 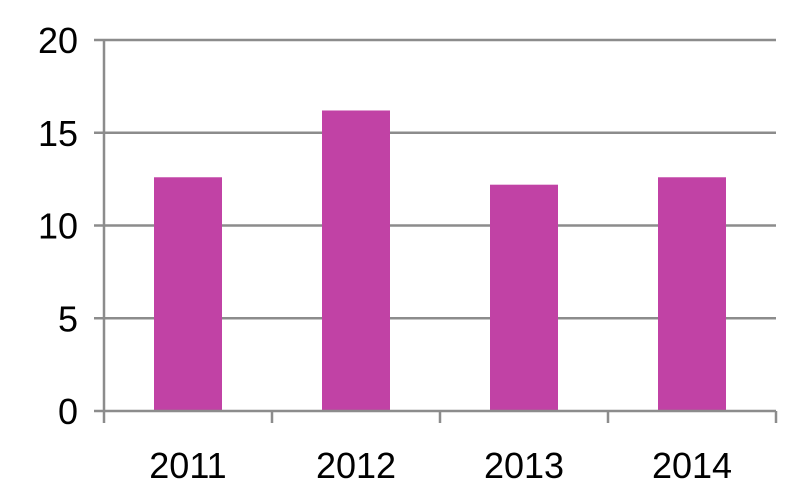 I want to click on bar-2012, so click(x=356, y=261).